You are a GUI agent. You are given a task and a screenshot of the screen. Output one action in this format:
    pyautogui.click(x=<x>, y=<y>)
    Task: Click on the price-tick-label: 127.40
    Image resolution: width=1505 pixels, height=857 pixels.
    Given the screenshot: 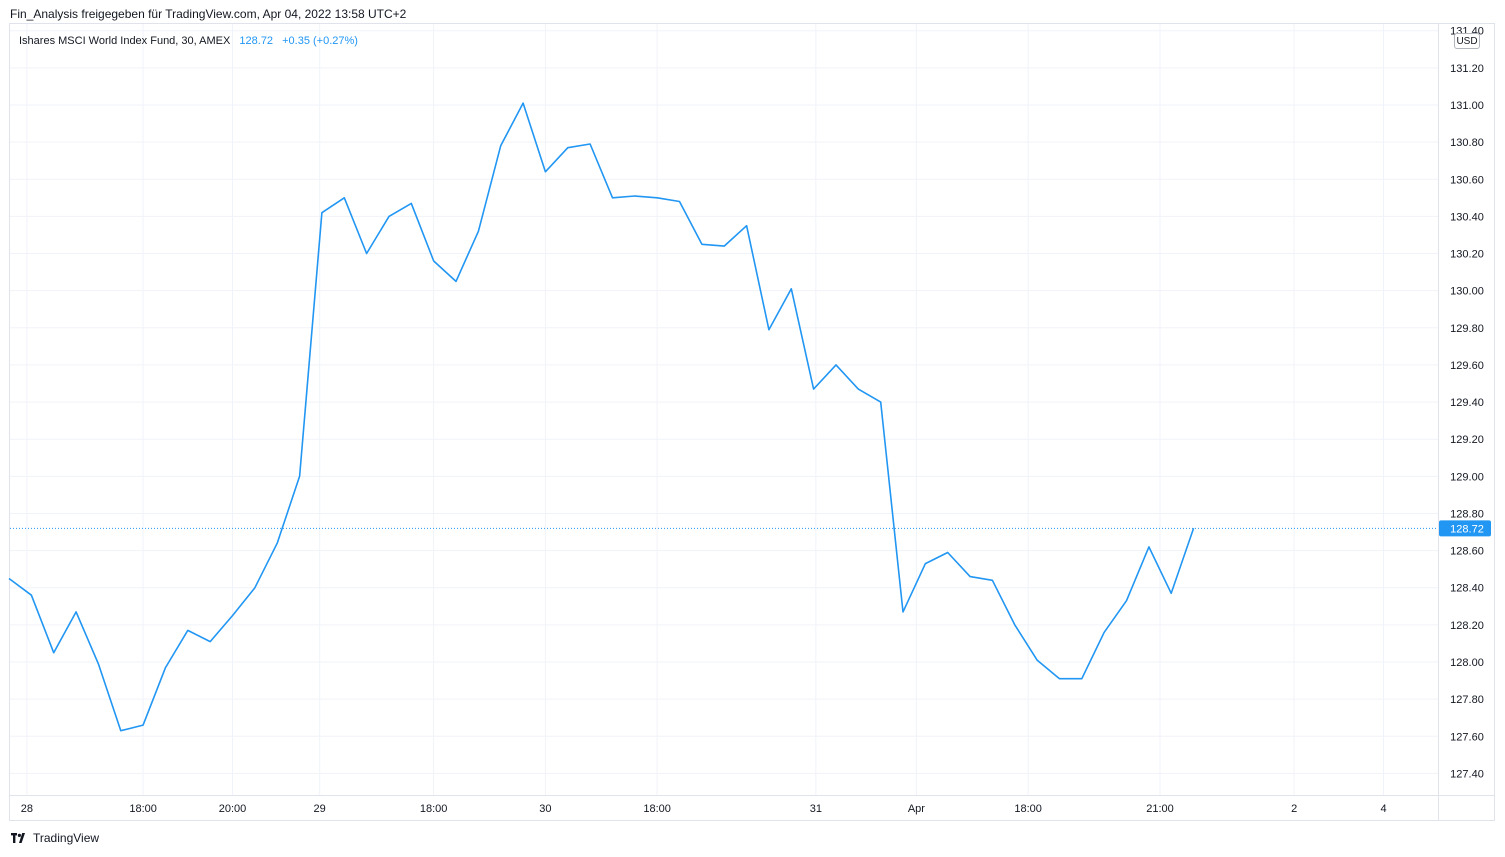 What is the action you would take?
    pyautogui.click(x=1467, y=774)
    